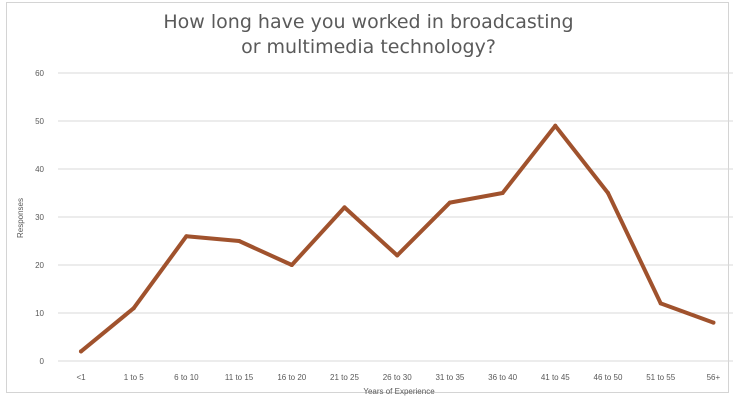 This screenshot has height=397, width=737. I want to click on x-tick-label: 21 to 25, so click(344, 377).